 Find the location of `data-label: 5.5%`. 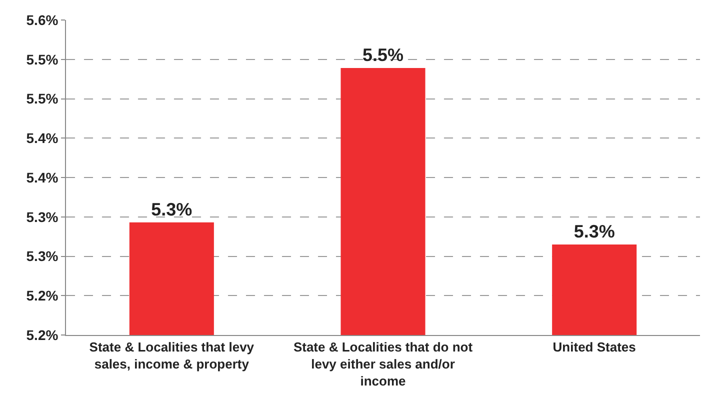

data-label: 5.5% is located at coordinates (383, 55).